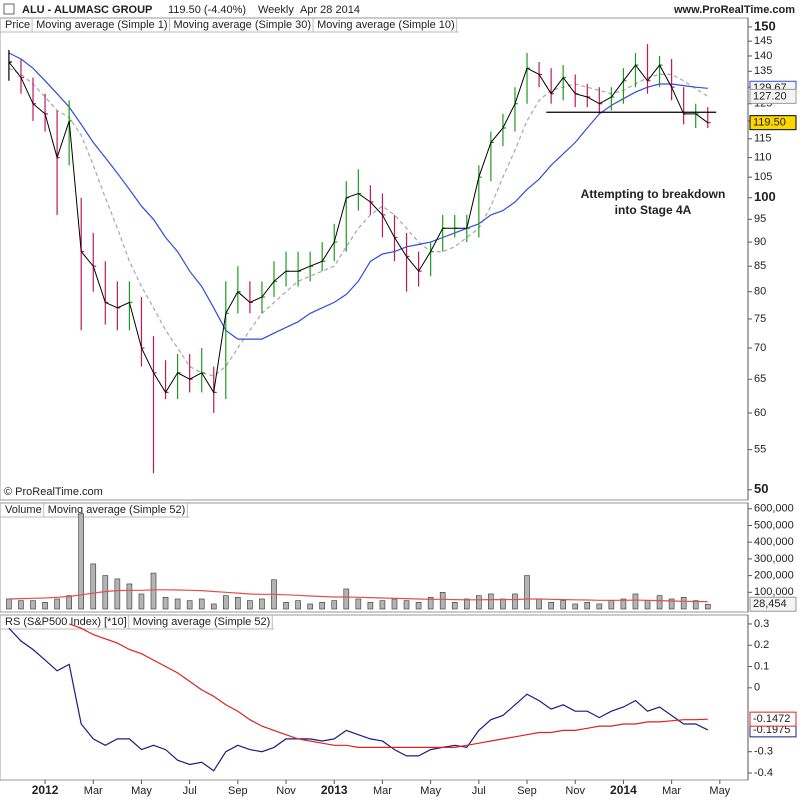  Describe the element at coordinates (760, 242) in the screenshot. I see `y-tick-label: 90` at that location.